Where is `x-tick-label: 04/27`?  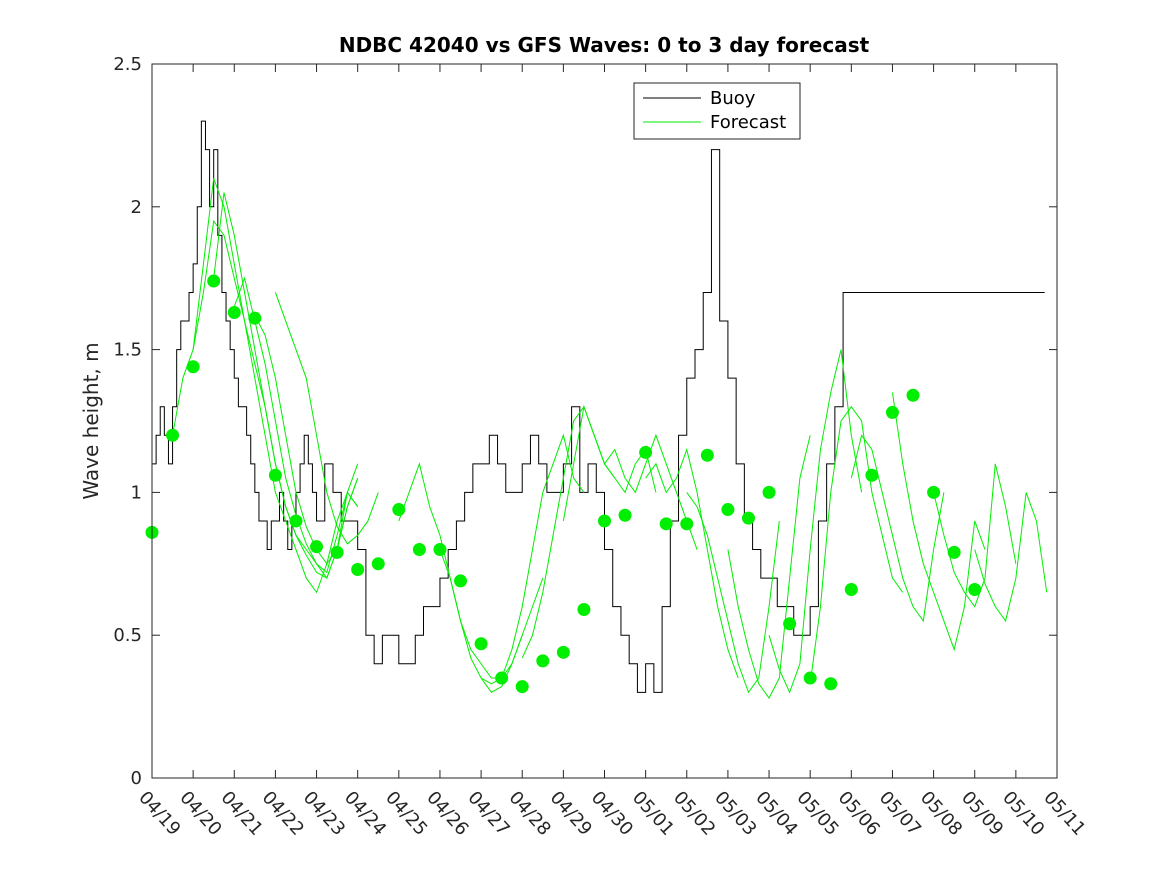
x-tick-label: 04/27 is located at coordinates (488, 813).